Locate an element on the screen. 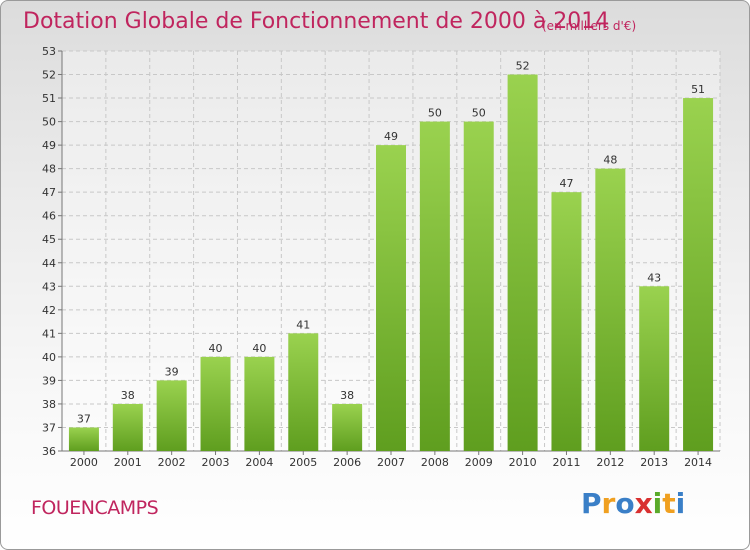 The width and height of the screenshot is (750, 550). bar-2004 is located at coordinates (259, 403).